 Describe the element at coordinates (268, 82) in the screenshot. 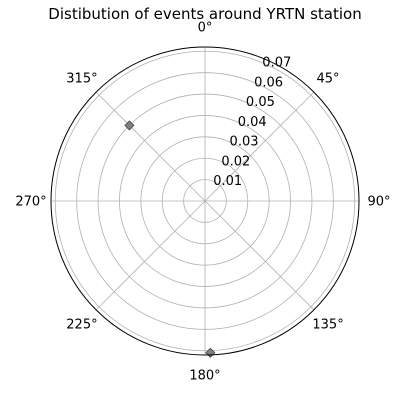

I see `r-tick-label: 0.06` at that location.